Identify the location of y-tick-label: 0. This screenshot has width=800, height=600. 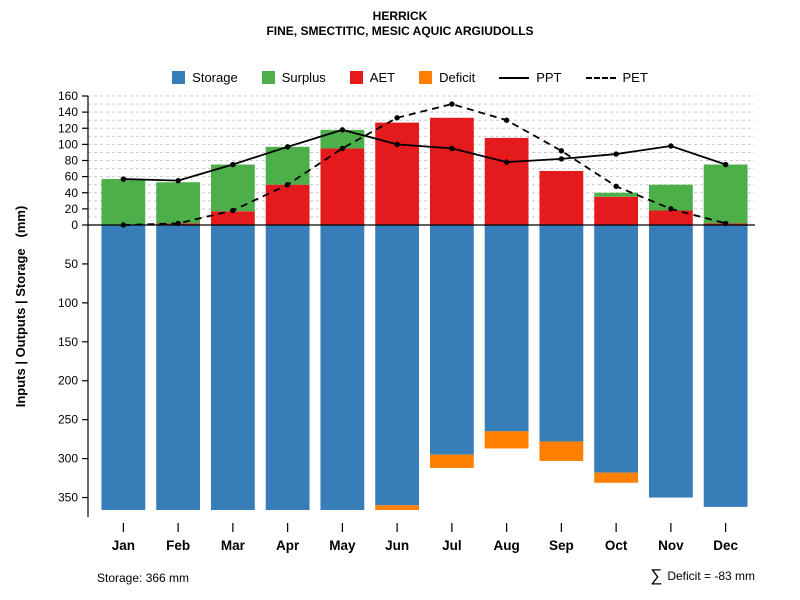
(74, 225).